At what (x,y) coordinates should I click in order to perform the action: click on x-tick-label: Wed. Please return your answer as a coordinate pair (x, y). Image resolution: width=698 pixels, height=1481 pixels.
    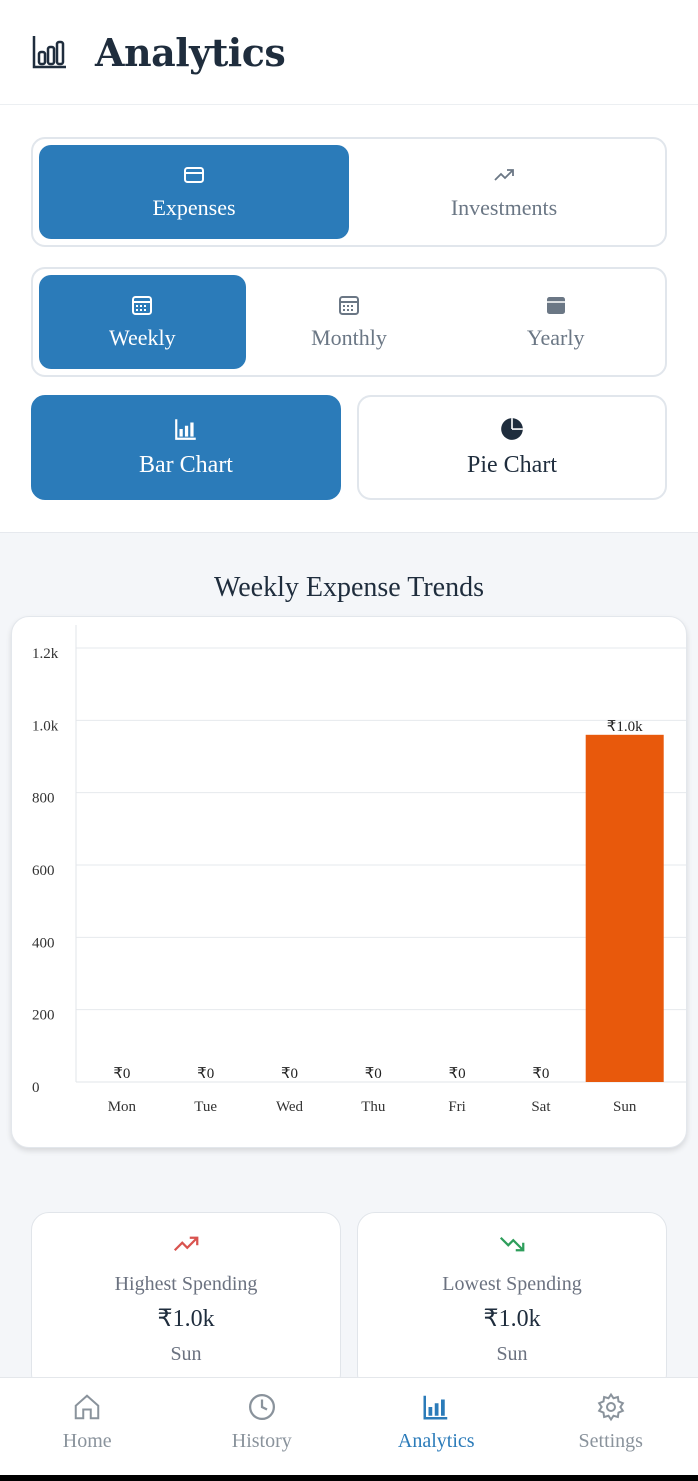
    Looking at the image, I should click on (290, 1107).